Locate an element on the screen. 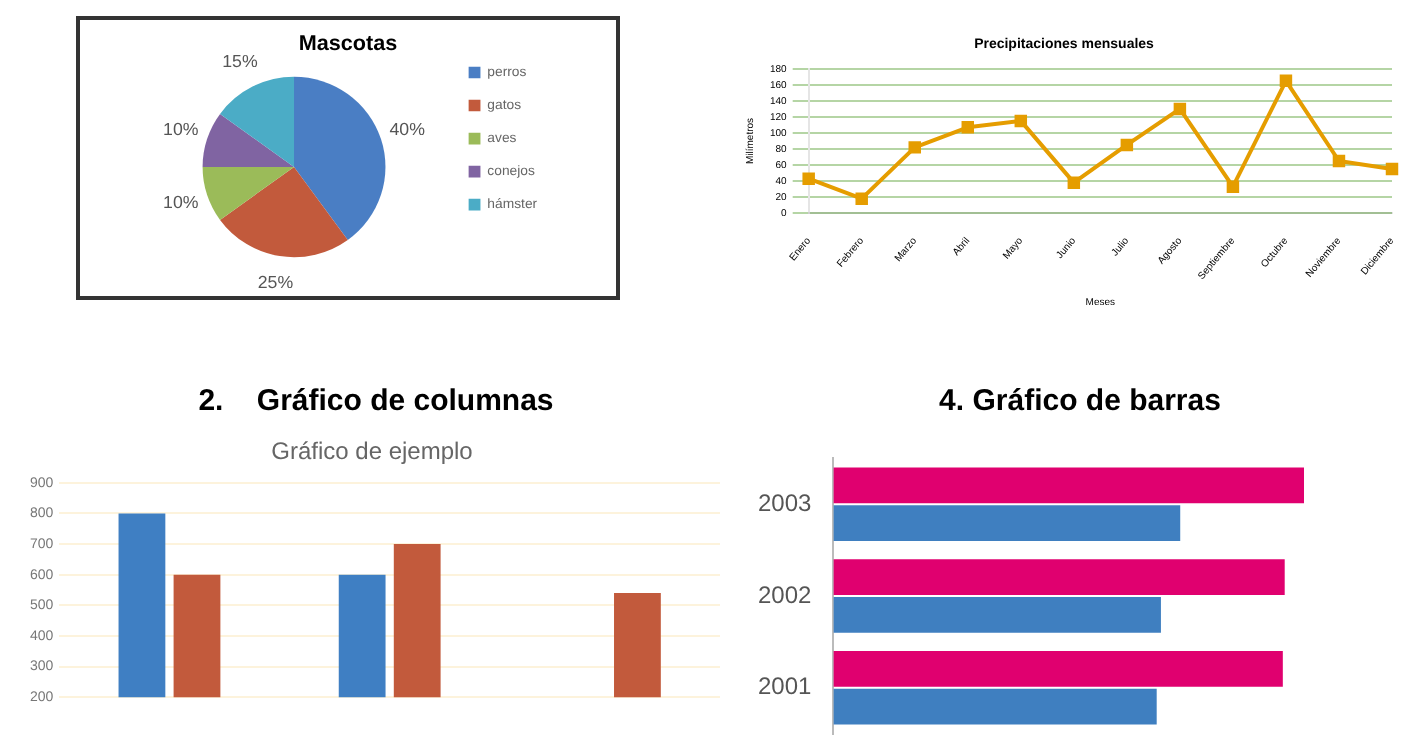  y-tick-label: 2002 is located at coordinates (785, 594).